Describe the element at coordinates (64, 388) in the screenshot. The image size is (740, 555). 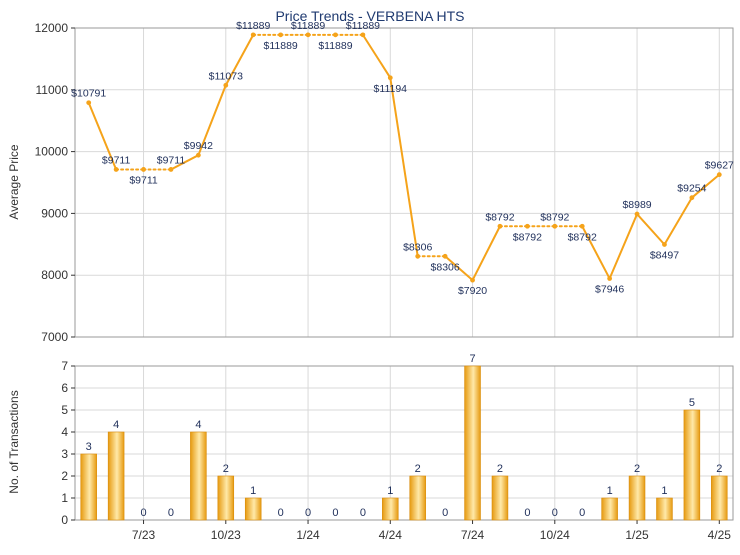
I see `transactions-y-tick-label: 6` at that location.